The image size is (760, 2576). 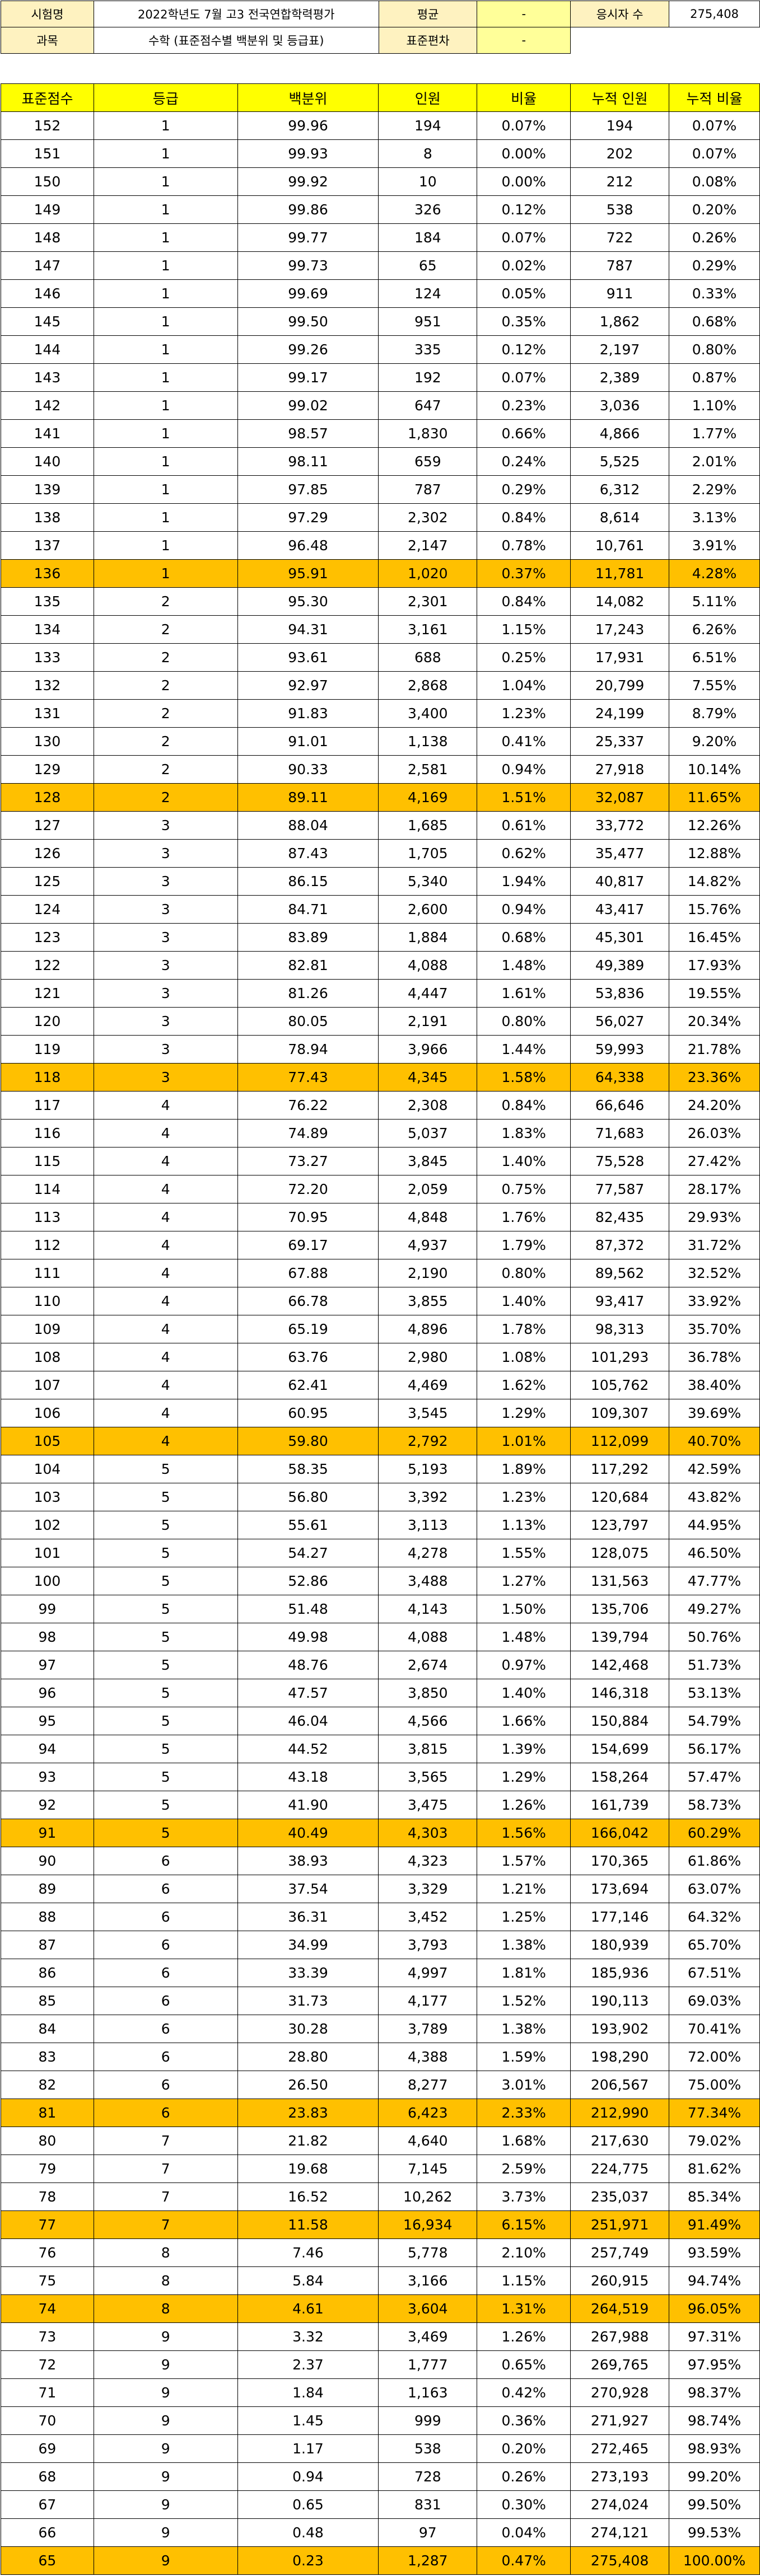 I want to click on cell-percentile: 74.89, so click(x=308, y=1133).